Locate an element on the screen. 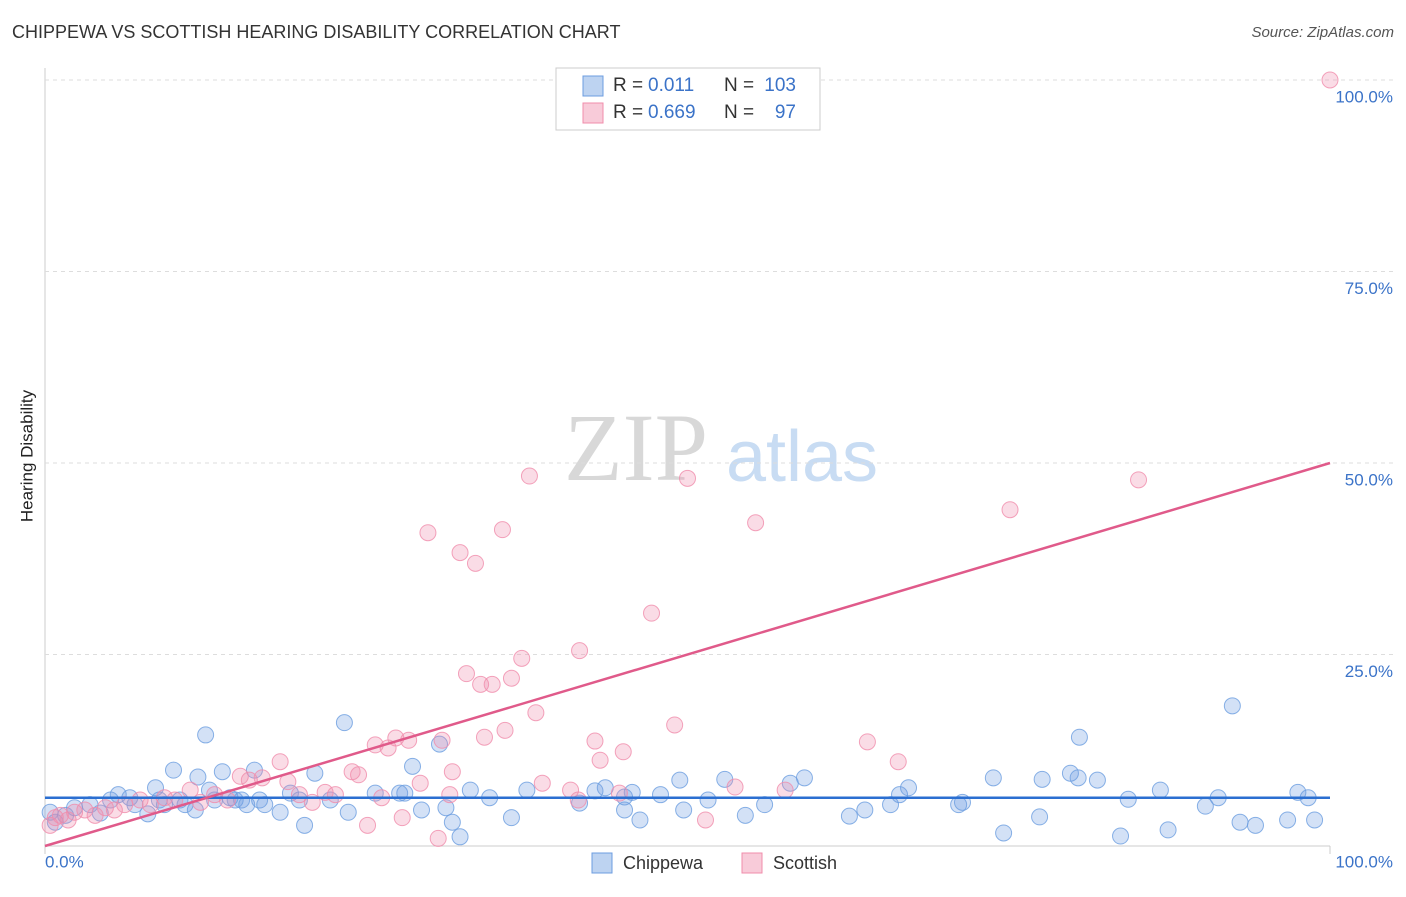 Image resolution: width=1406 pixels, height=897 pixels. stat-r: 0.011 is located at coordinates (671, 85).